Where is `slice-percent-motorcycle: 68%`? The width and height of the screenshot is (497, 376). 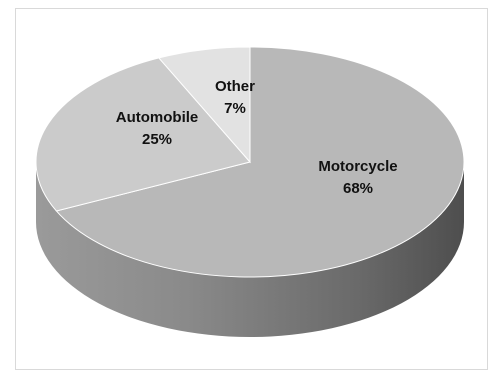 slice-percent-motorcycle: 68% is located at coordinates (358, 188).